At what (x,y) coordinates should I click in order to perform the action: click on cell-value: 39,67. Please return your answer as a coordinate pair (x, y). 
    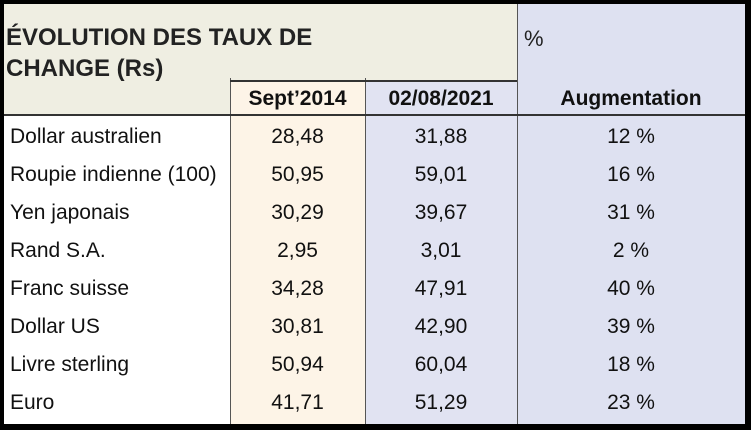
    Looking at the image, I should click on (441, 212).